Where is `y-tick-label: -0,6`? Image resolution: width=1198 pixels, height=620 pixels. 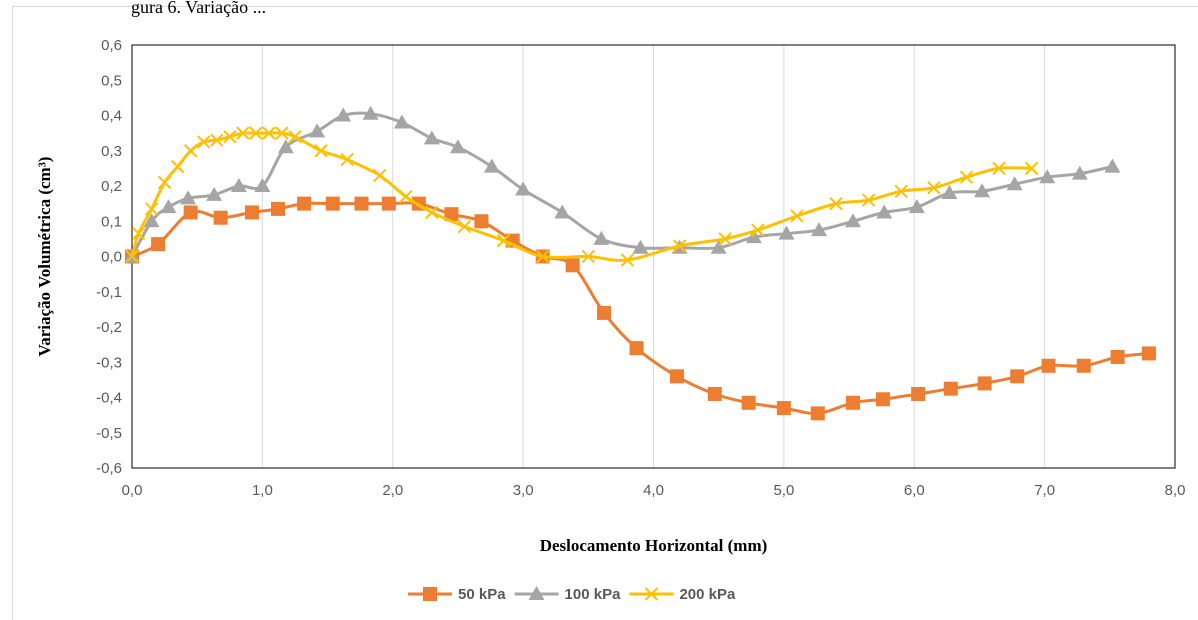 y-tick-label: -0,6 is located at coordinates (109, 468).